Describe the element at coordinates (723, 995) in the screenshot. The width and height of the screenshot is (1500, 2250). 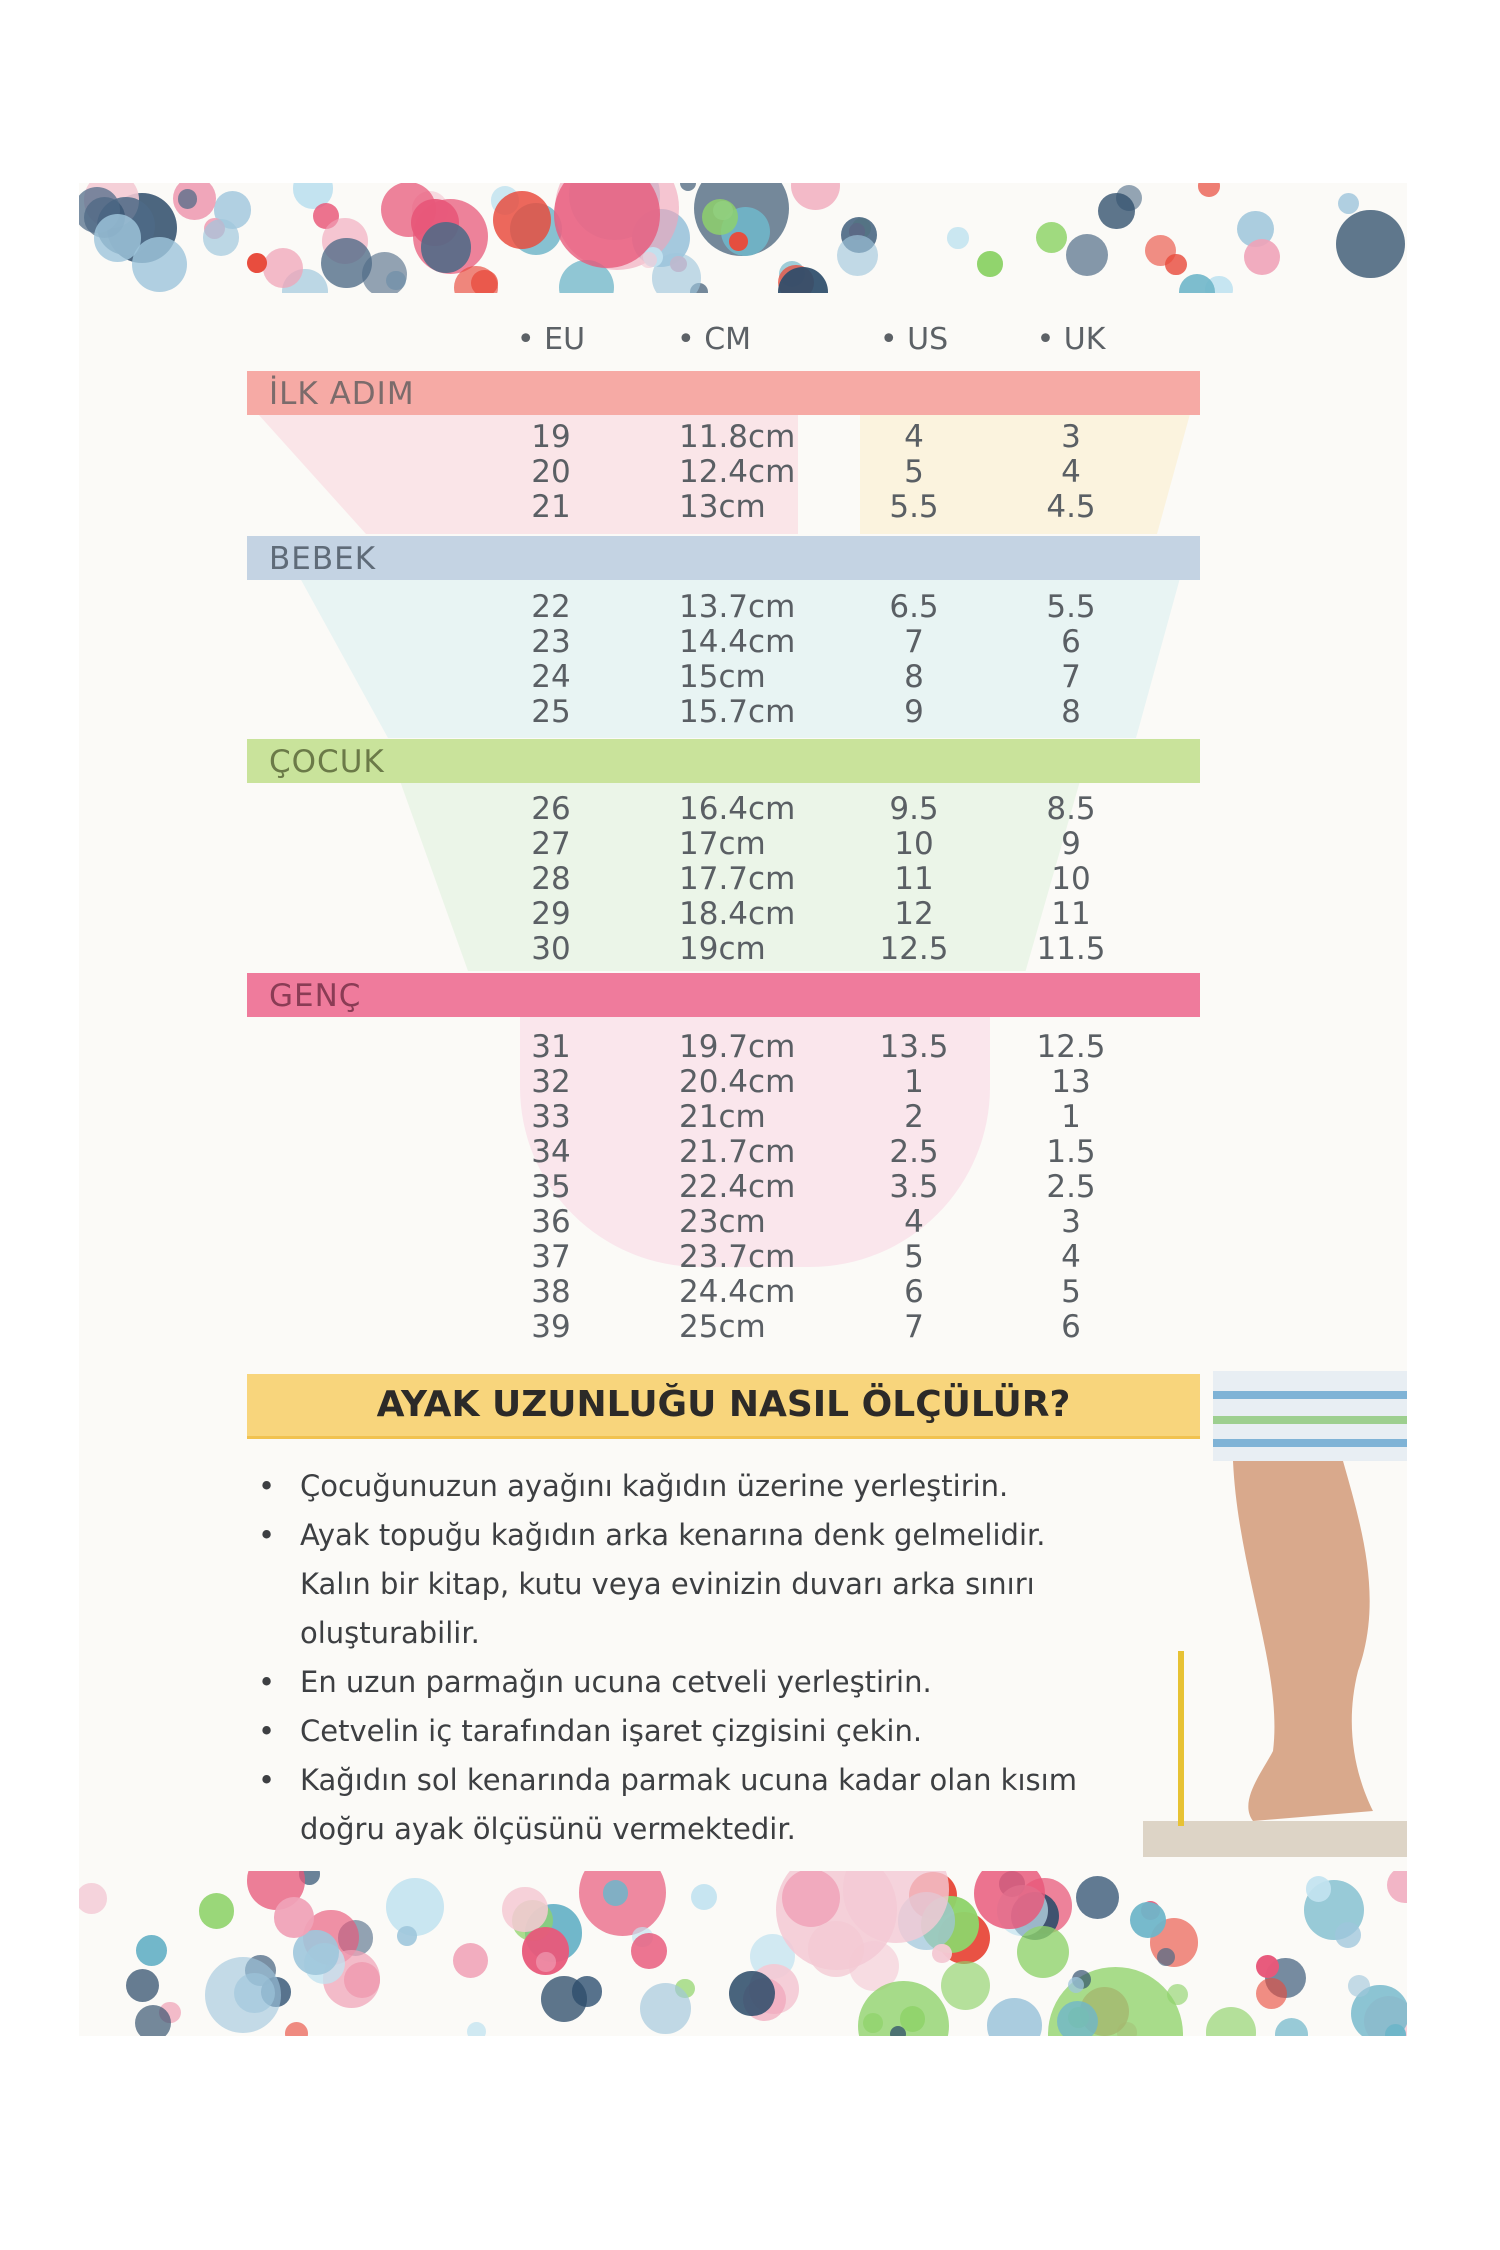
I see `section-bar: GENÇ` at that location.